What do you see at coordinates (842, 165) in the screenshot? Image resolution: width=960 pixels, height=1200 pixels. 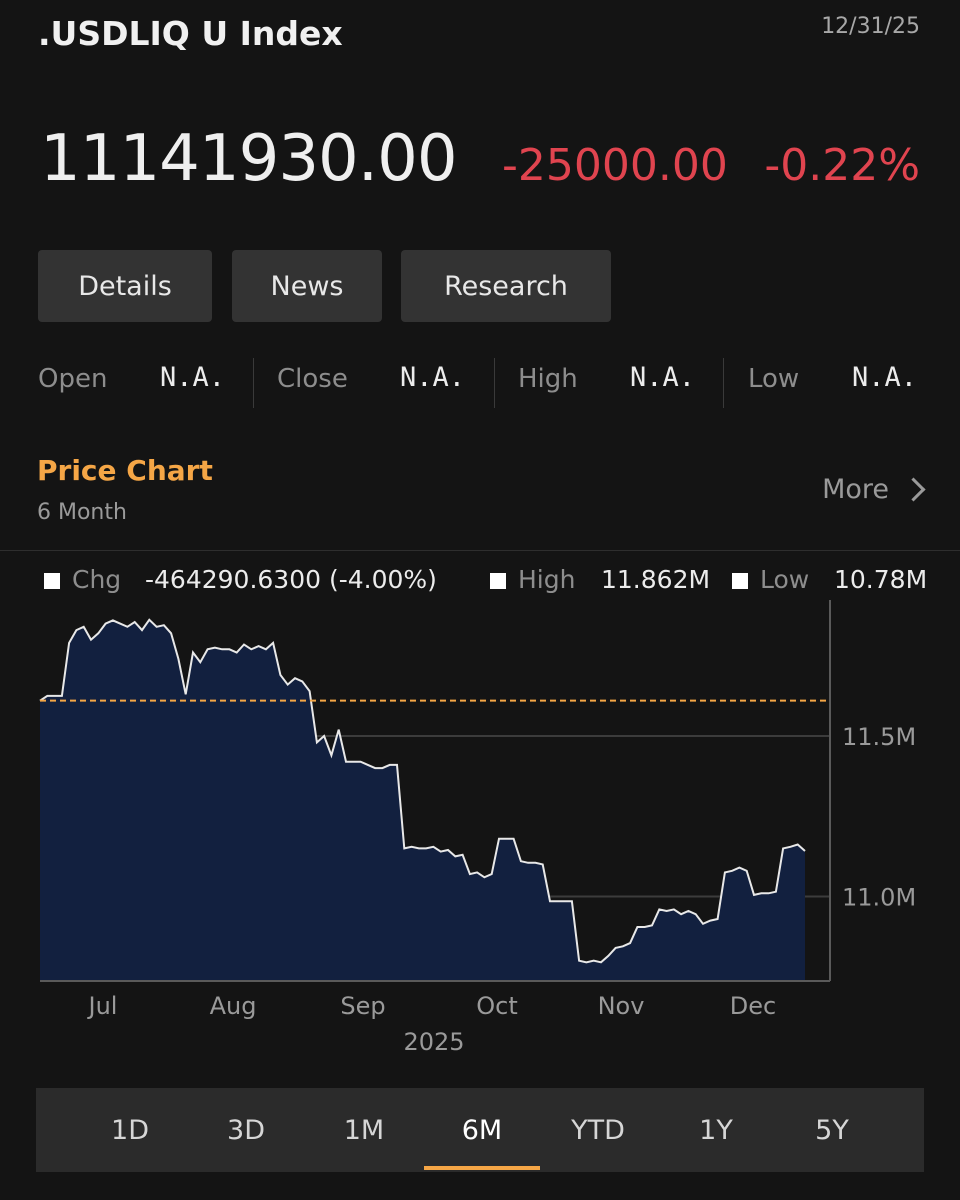 I see `percent-change: -0.22%` at bounding box center [842, 165].